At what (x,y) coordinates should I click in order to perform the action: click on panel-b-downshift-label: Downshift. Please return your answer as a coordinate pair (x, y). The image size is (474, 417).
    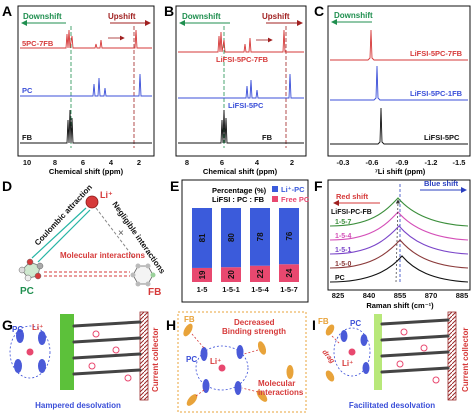
    Looking at the image, I should click on (201, 16).